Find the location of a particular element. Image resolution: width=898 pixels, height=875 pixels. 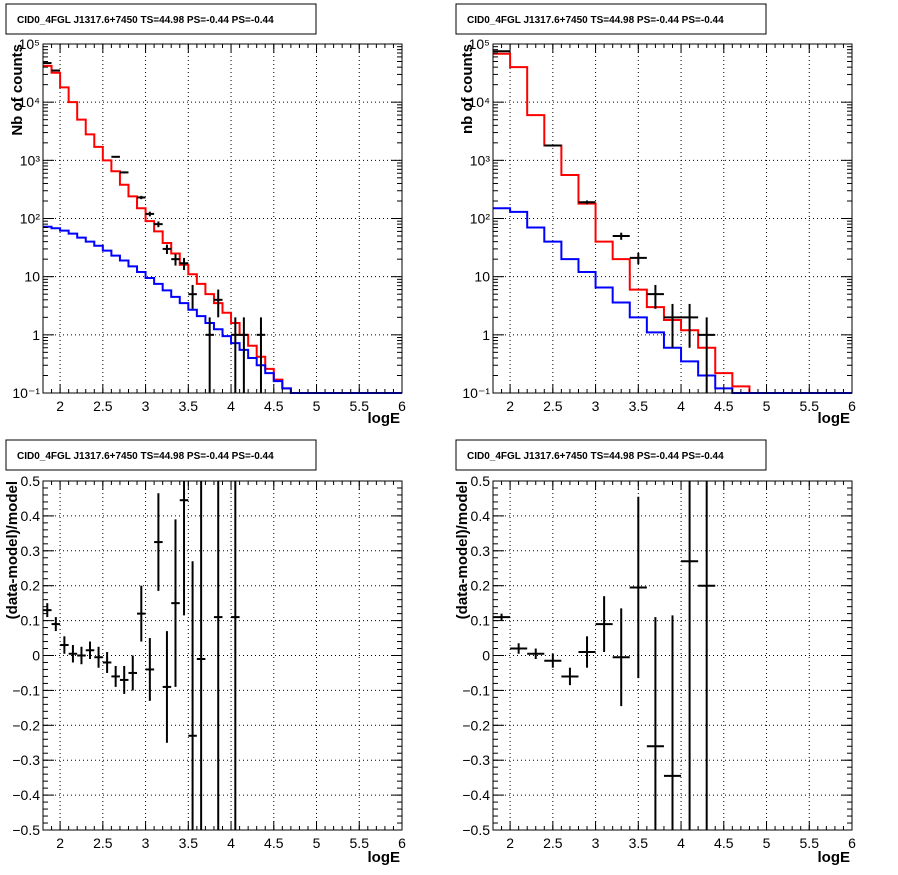

y-tick-label: 10³ is located at coordinates (30, 160).